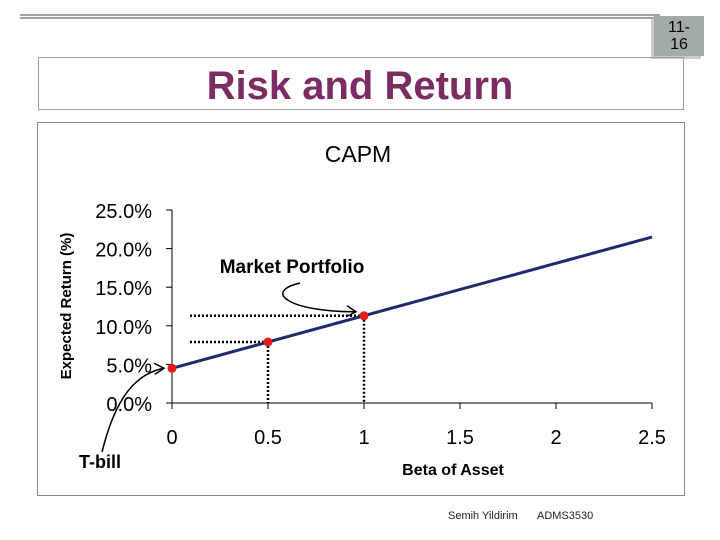  What do you see at coordinates (358, 154) in the screenshot?
I see `chart-title: CAPM` at bounding box center [358, 154].